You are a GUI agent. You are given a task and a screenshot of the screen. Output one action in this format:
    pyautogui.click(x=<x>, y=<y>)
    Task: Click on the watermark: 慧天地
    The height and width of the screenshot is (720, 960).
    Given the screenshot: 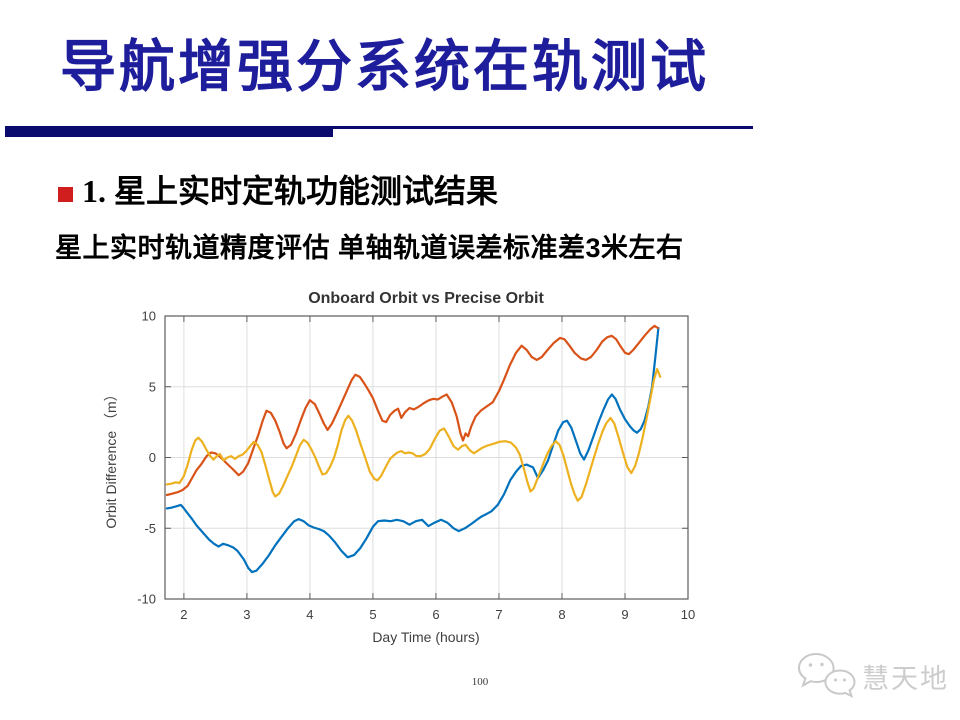 What is the action you would take?
    pyautogui.click(x=872, y=676)
    